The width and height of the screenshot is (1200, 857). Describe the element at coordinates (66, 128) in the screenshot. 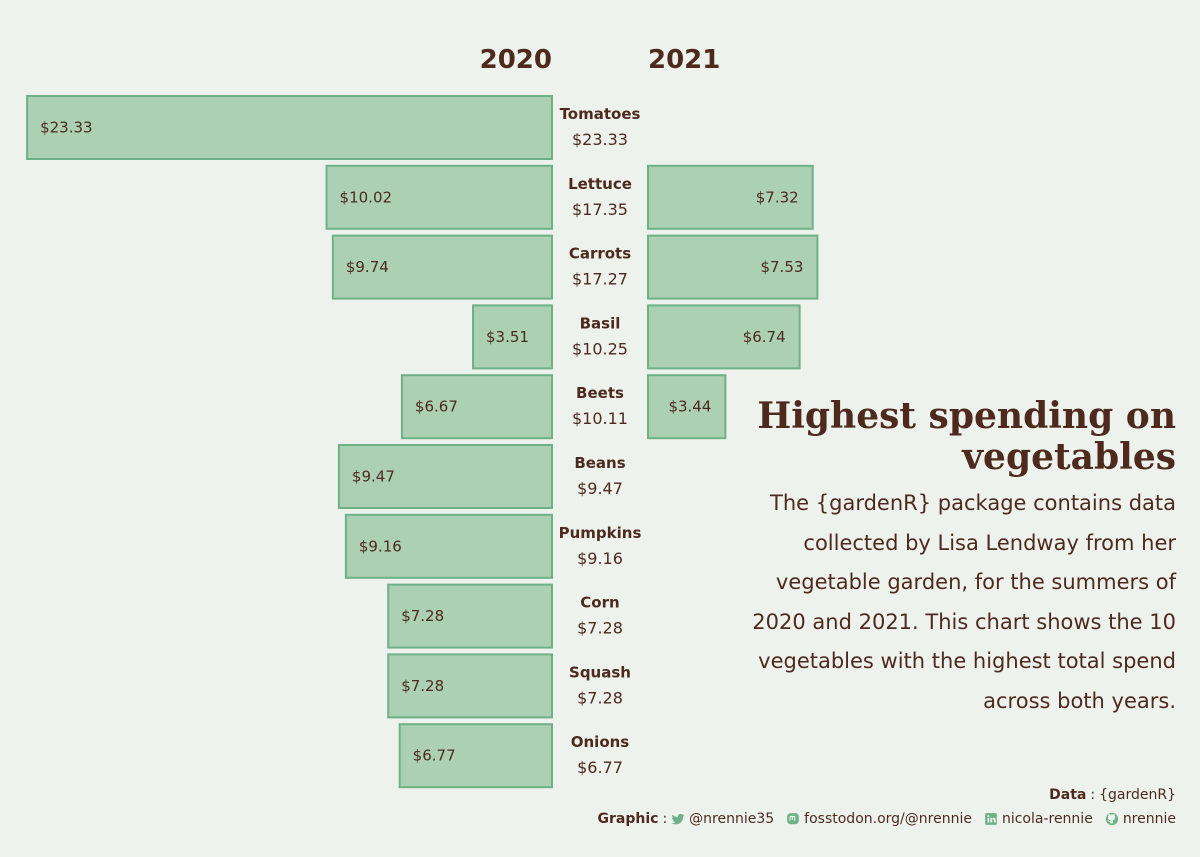

I see `bar-label-2020: $23.33` at that location.